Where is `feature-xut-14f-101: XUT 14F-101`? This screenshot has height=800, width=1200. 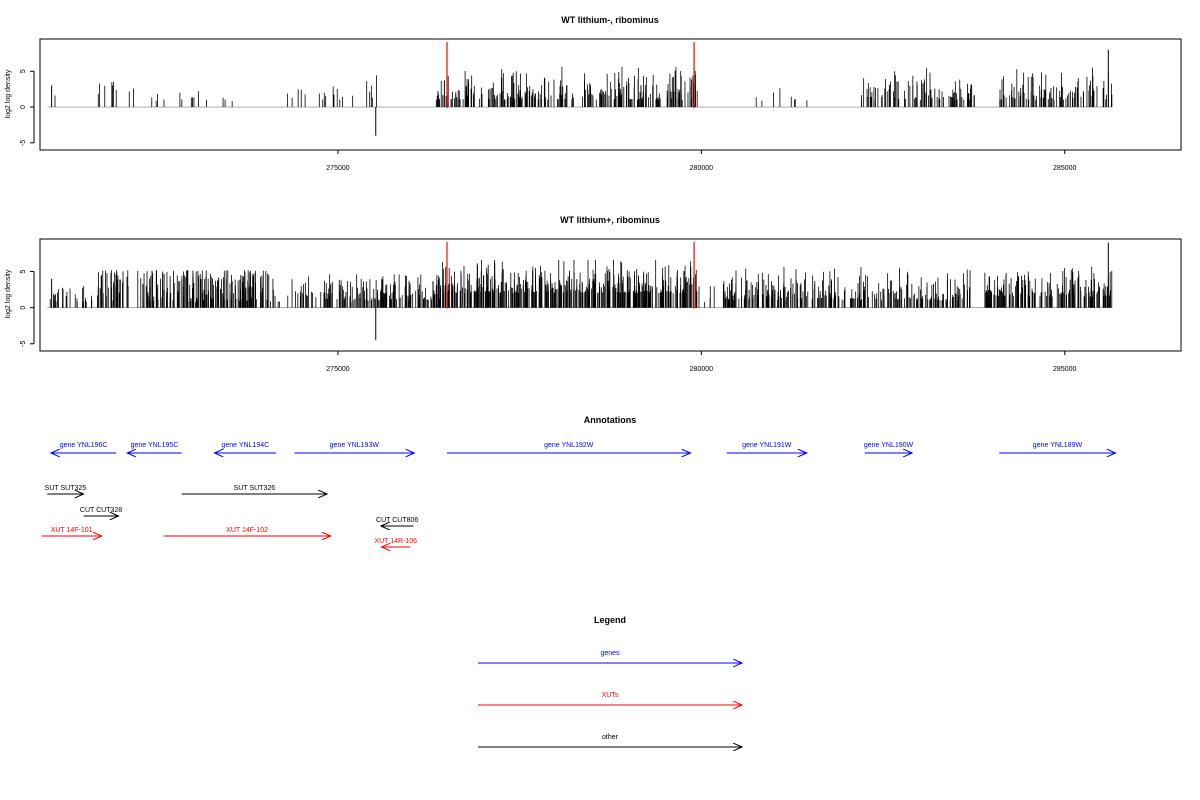 feature-xut-14f-101: XUT 14F-101 is located at coordinates (71, 531).